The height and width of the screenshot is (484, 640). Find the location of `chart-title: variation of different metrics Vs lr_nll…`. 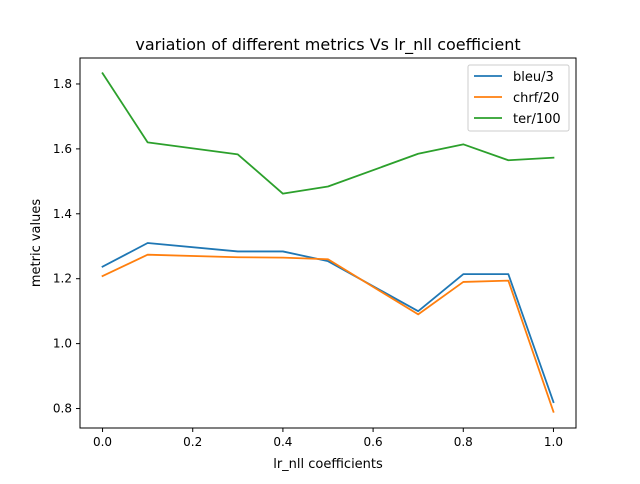

chart-title: variation of different metrics Vs lr_nll… is located at coordinates (327, 45).